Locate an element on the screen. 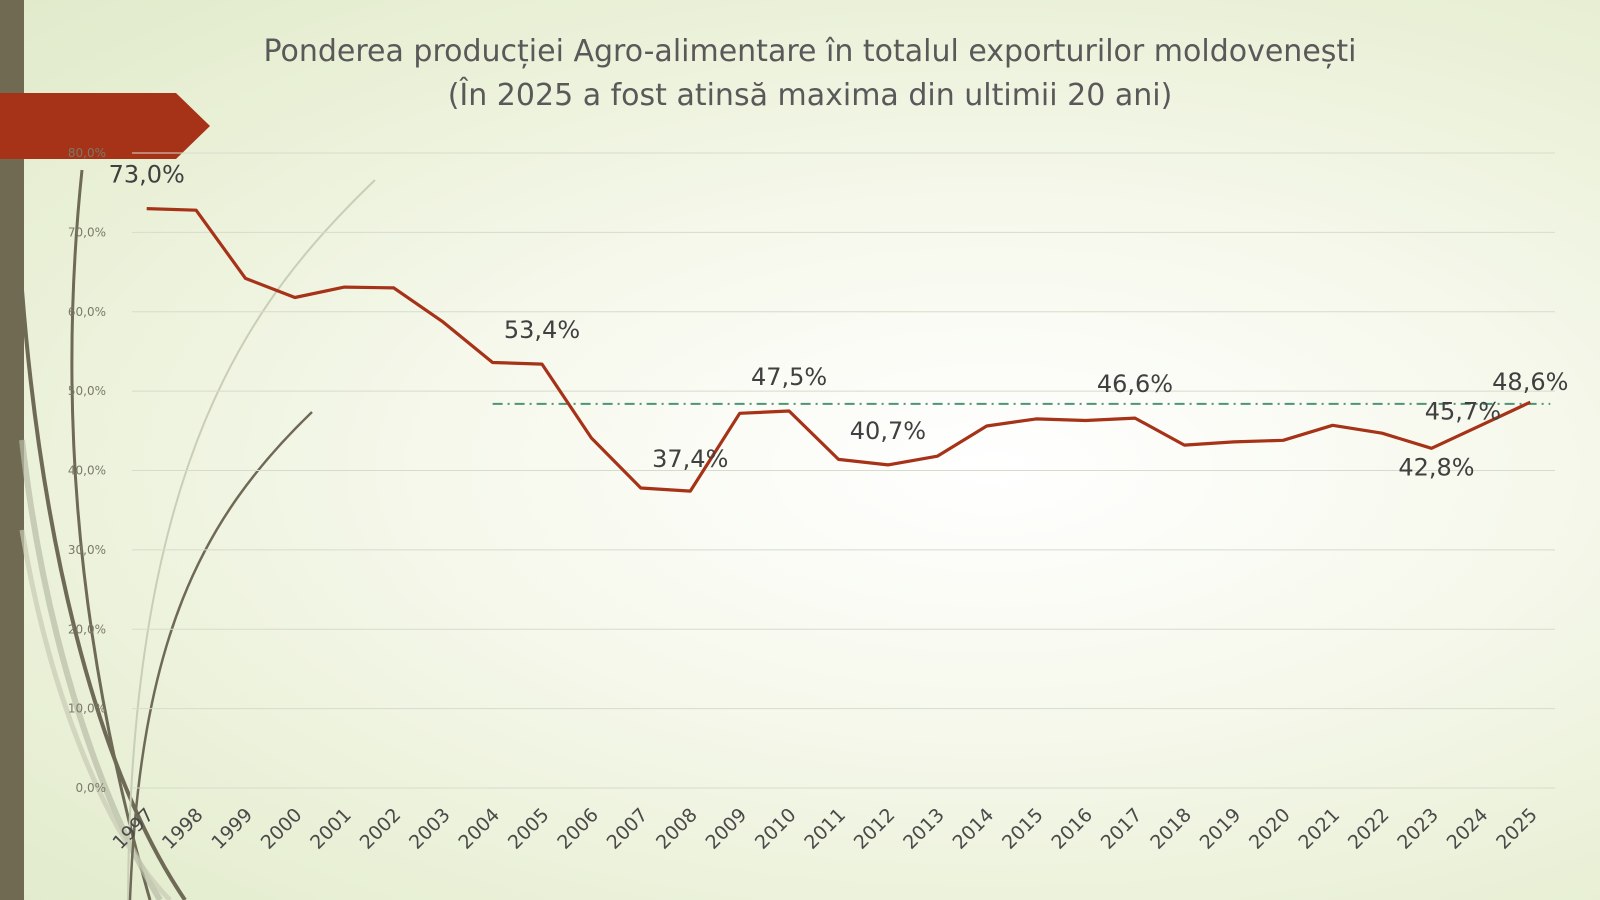 This screenshot has height=900, width=1600. x-tick-label: 1997 is located at coordinates (133, 829).